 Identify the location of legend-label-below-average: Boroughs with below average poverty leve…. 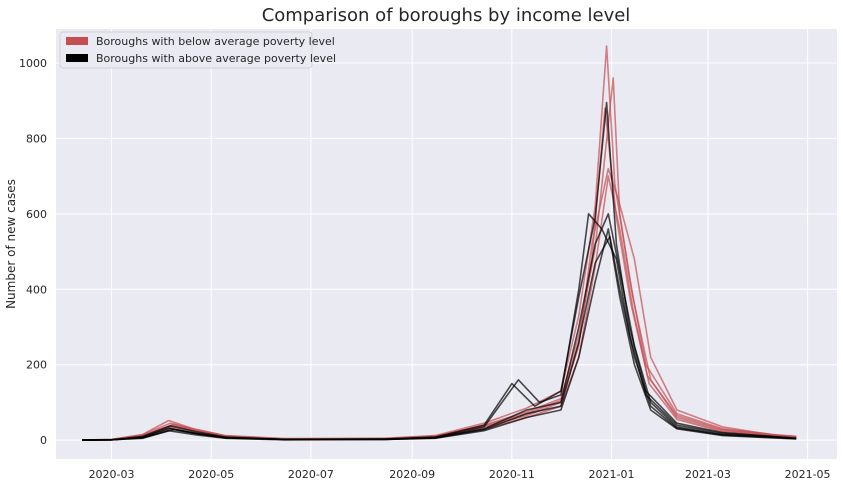
(215, 41).